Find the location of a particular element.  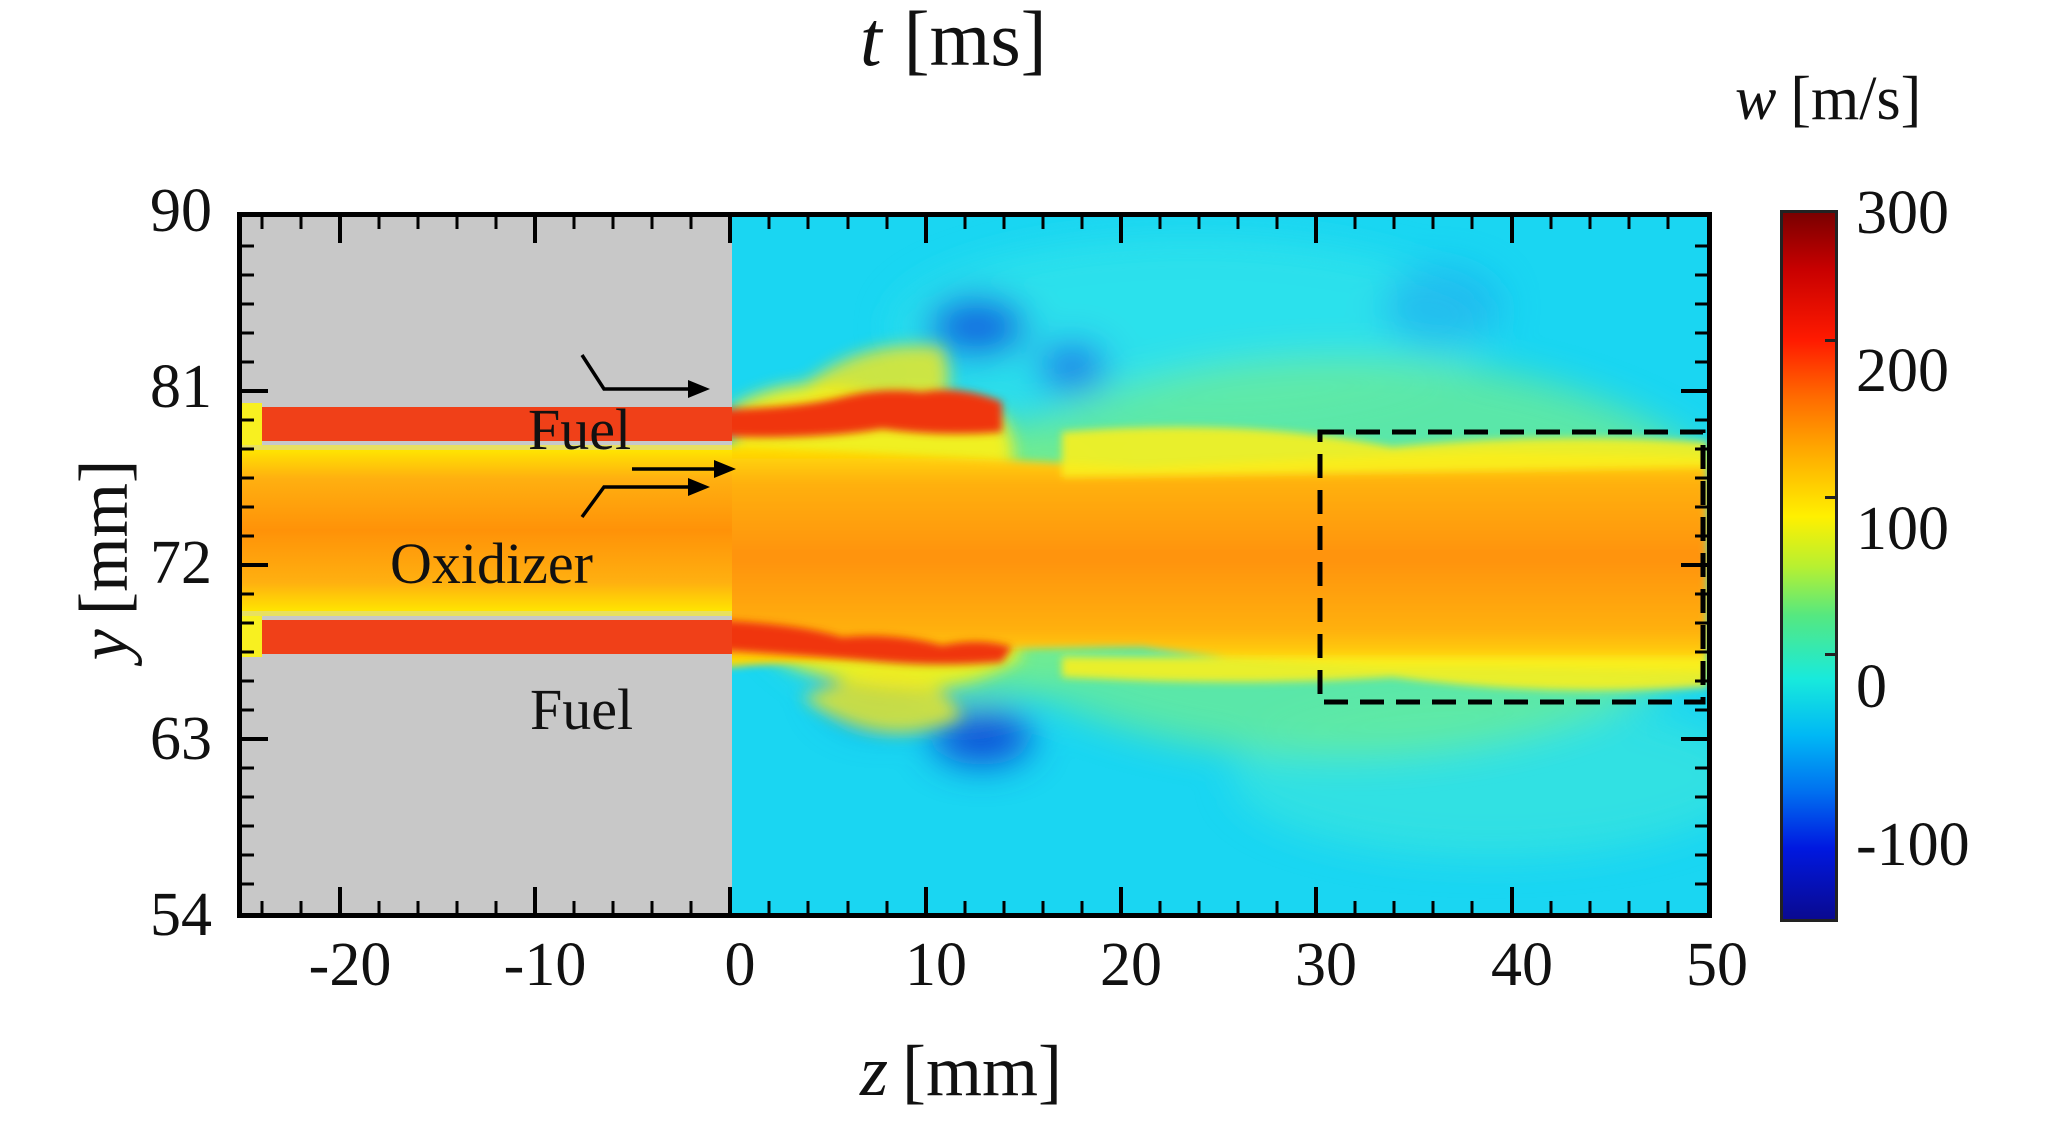

title-unit: [ms] is located at coordinates (975, 41).